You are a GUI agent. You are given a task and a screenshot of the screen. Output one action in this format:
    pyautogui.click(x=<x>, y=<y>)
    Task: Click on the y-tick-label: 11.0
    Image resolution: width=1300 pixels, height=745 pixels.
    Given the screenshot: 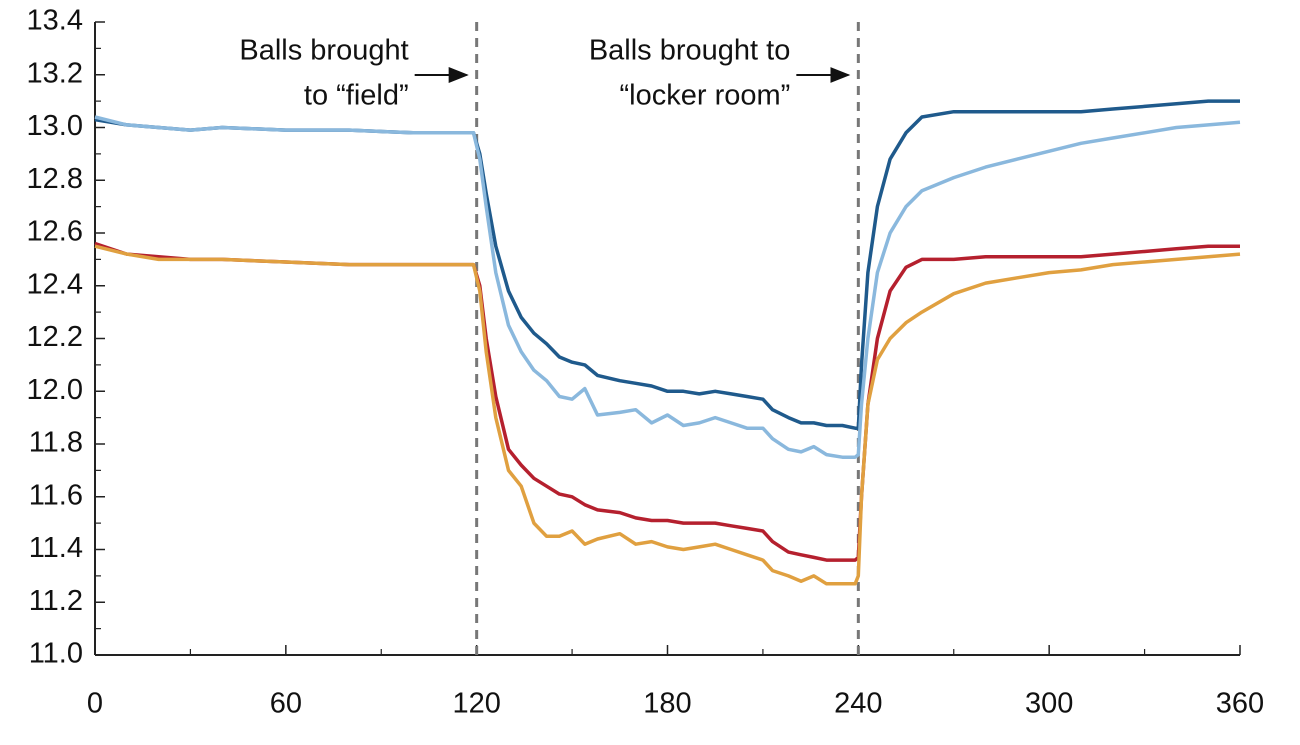 What is the action you would take?
    pyautogui.click(x=56, y=654)
    